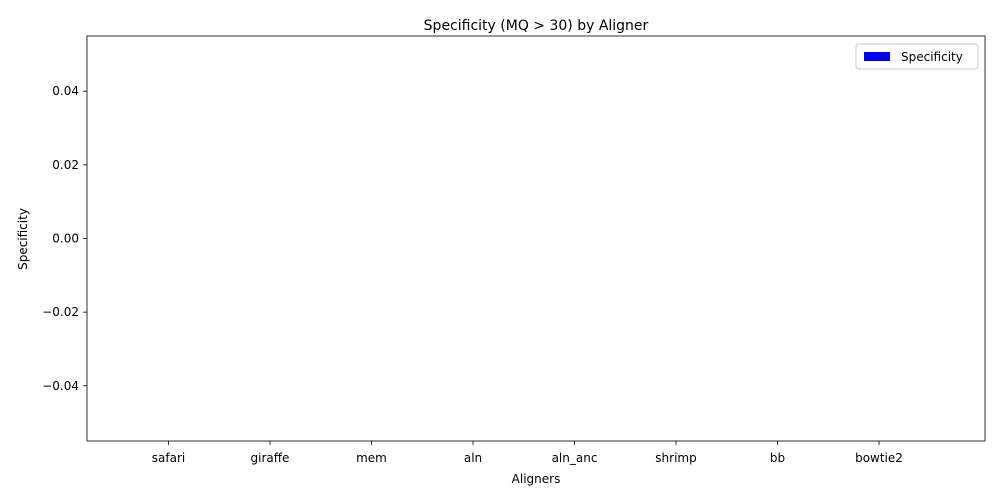 The width and height of the screenshot is (1000, 504). I want to click on x-tick-label: bb, so click(777, 458).